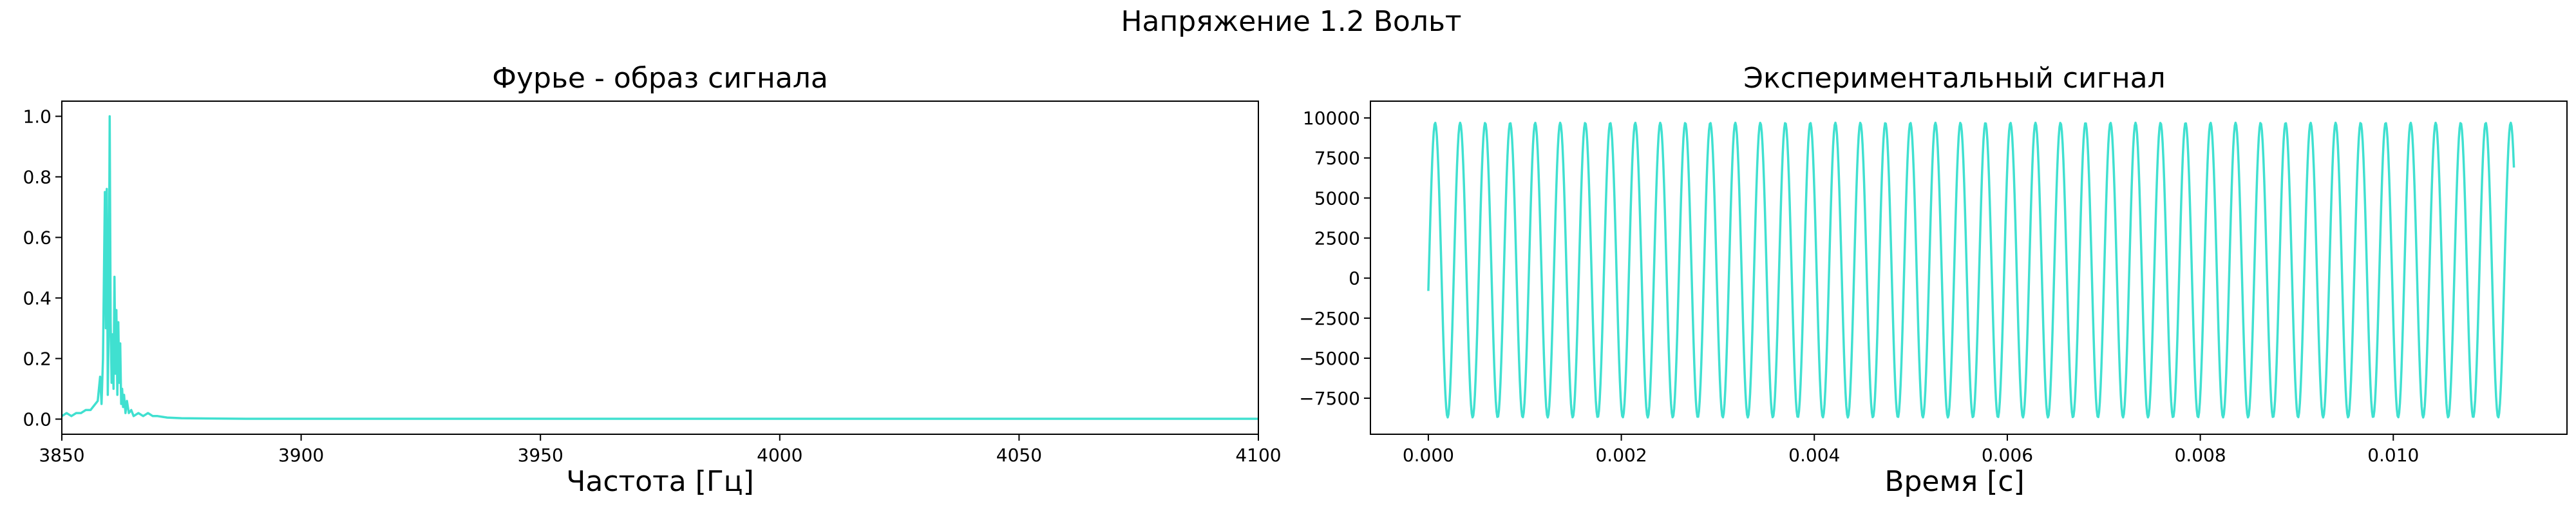  Describe the element at coordinates (301, 455) in the screenshot. I see `fourier-x-tick-label: 3900` at that location.